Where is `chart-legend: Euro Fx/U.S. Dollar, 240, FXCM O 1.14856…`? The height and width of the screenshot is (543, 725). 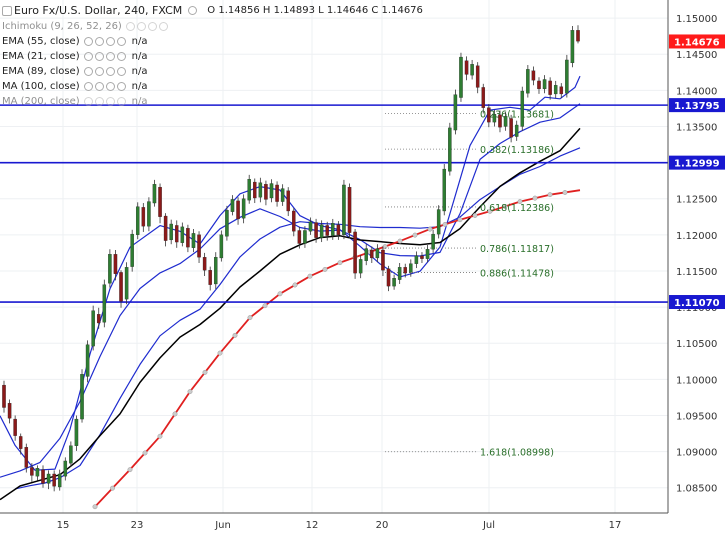 chart-legend: Euro Fx/U.S. Dollar, 240, FXCM O 1.14856… is located at coordinates (212, 55).